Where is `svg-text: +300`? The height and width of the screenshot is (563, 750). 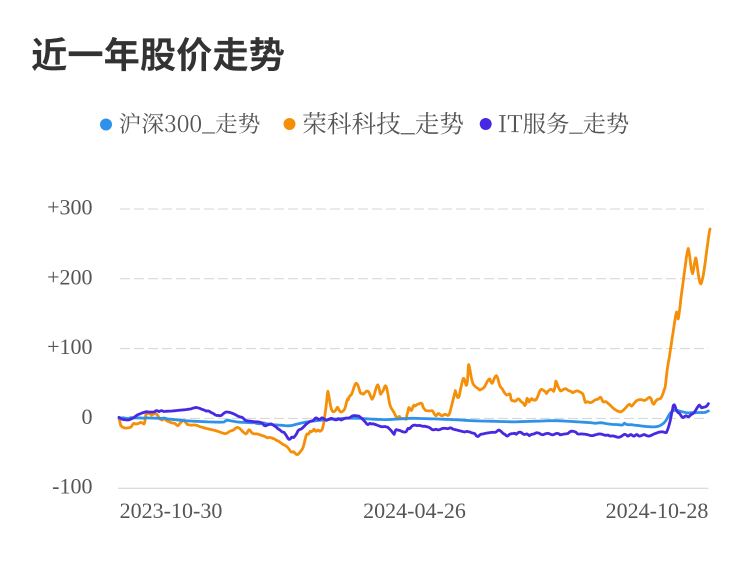 svg-text: +300 is located at coordinates (69, 207).